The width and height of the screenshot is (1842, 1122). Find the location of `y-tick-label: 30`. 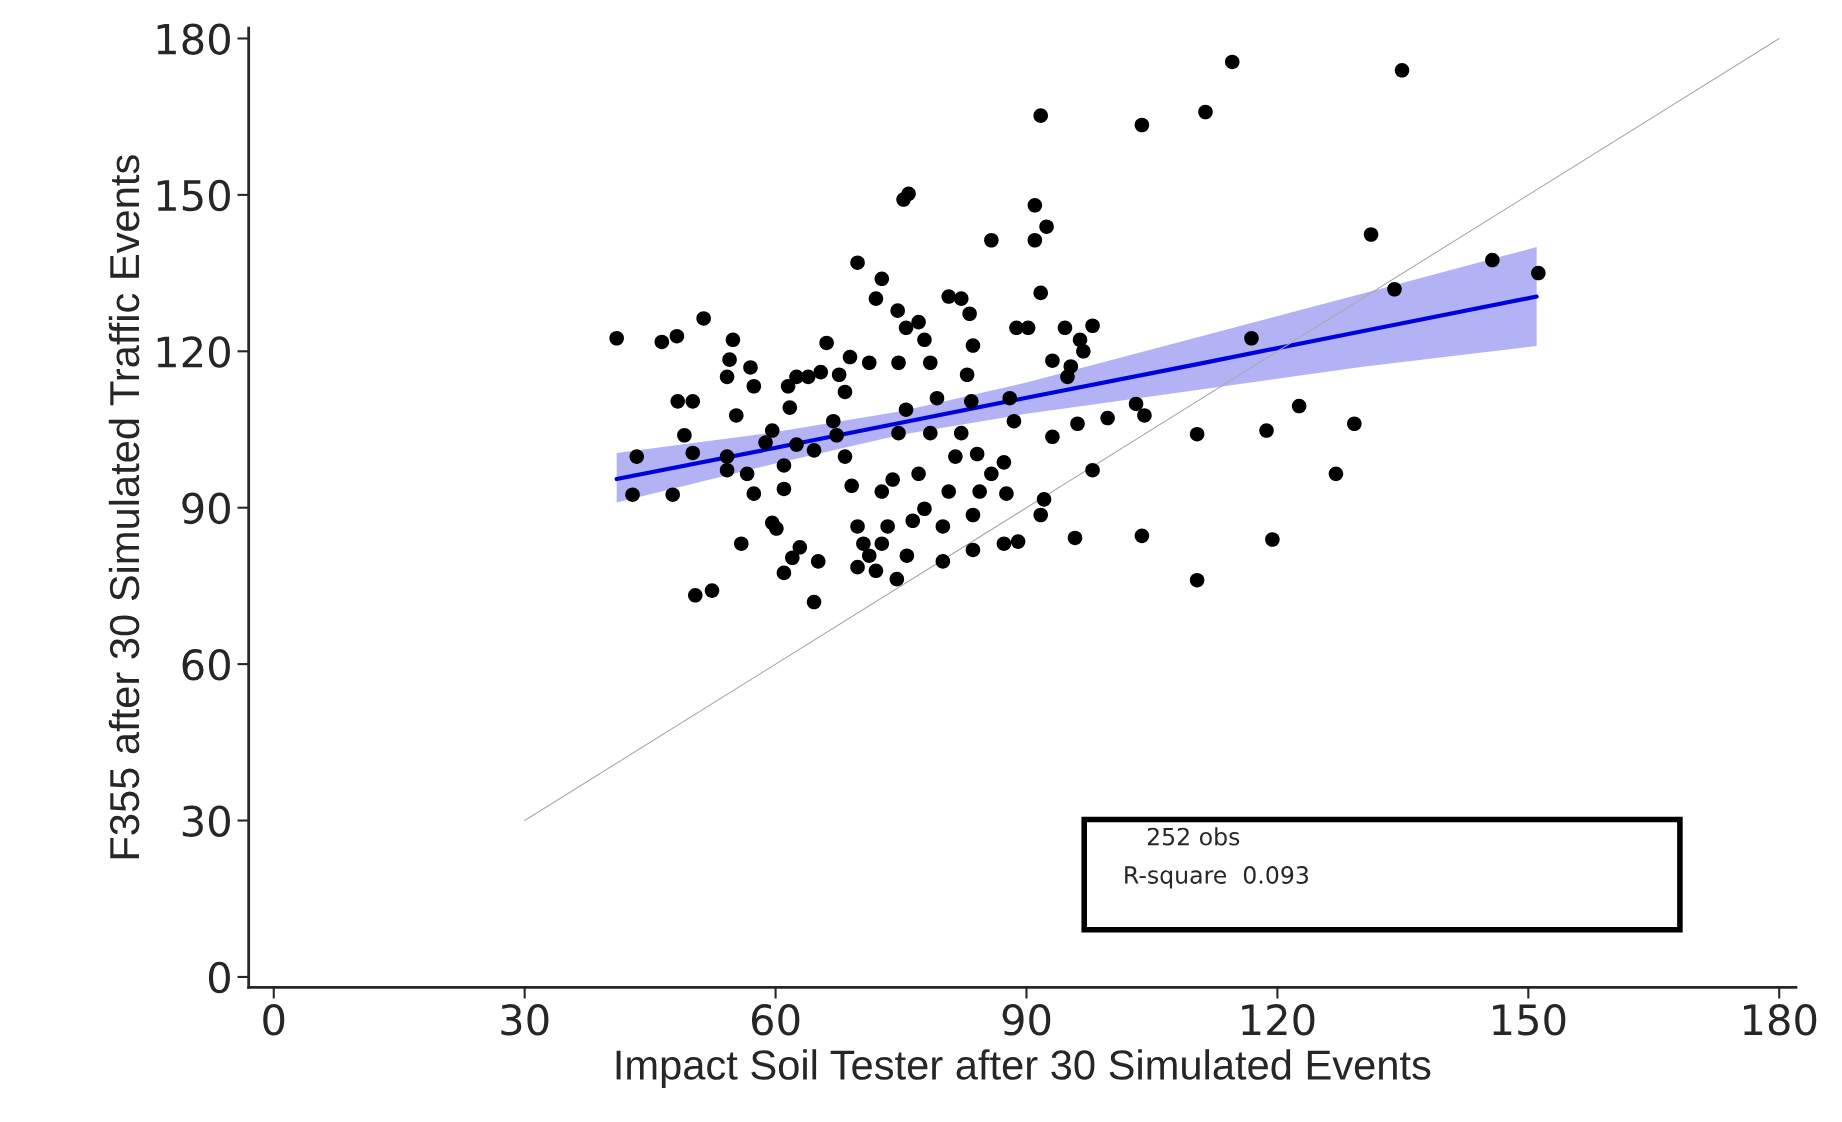

y-tick-label: 30 is located at coordinates (206, 821).